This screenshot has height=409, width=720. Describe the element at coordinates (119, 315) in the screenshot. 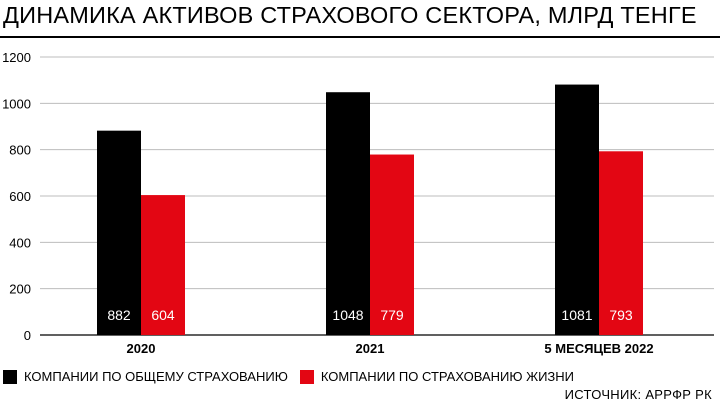

I see `bar-value-label: 882` at that location.